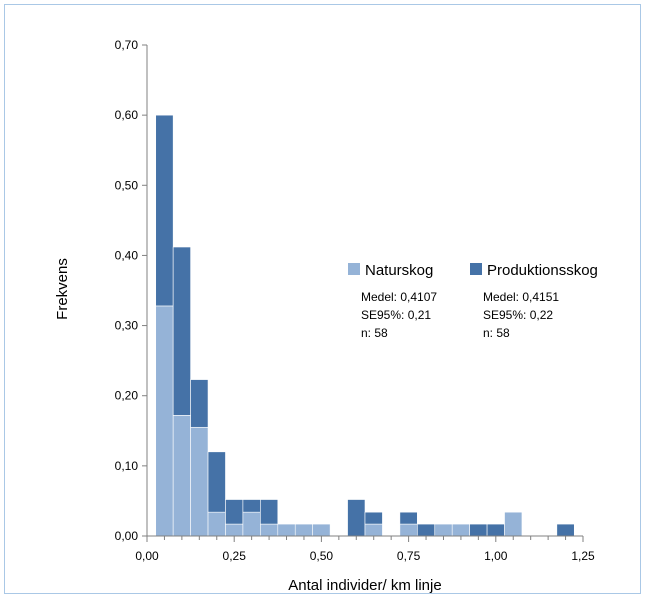 The height and width of the screenshot is (600, 647). Describe the element at coordinates (365, 549) in the screenshot. I see `x-ticks: 0,00 0,25 0,50 0,75 1,00 1,25` at that location.